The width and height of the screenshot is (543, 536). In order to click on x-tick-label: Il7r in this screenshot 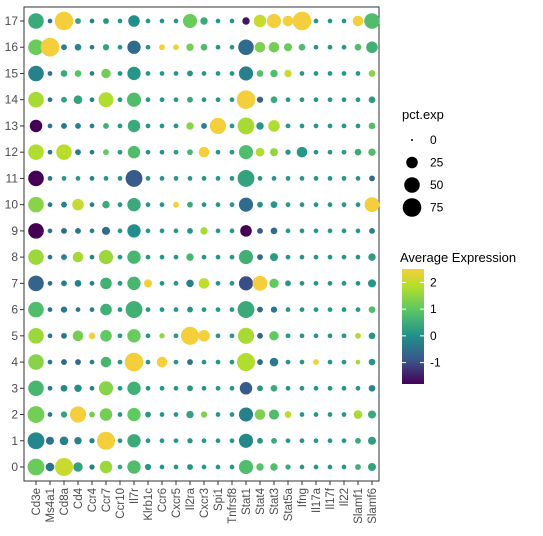, I will do `click(135, 496)`.